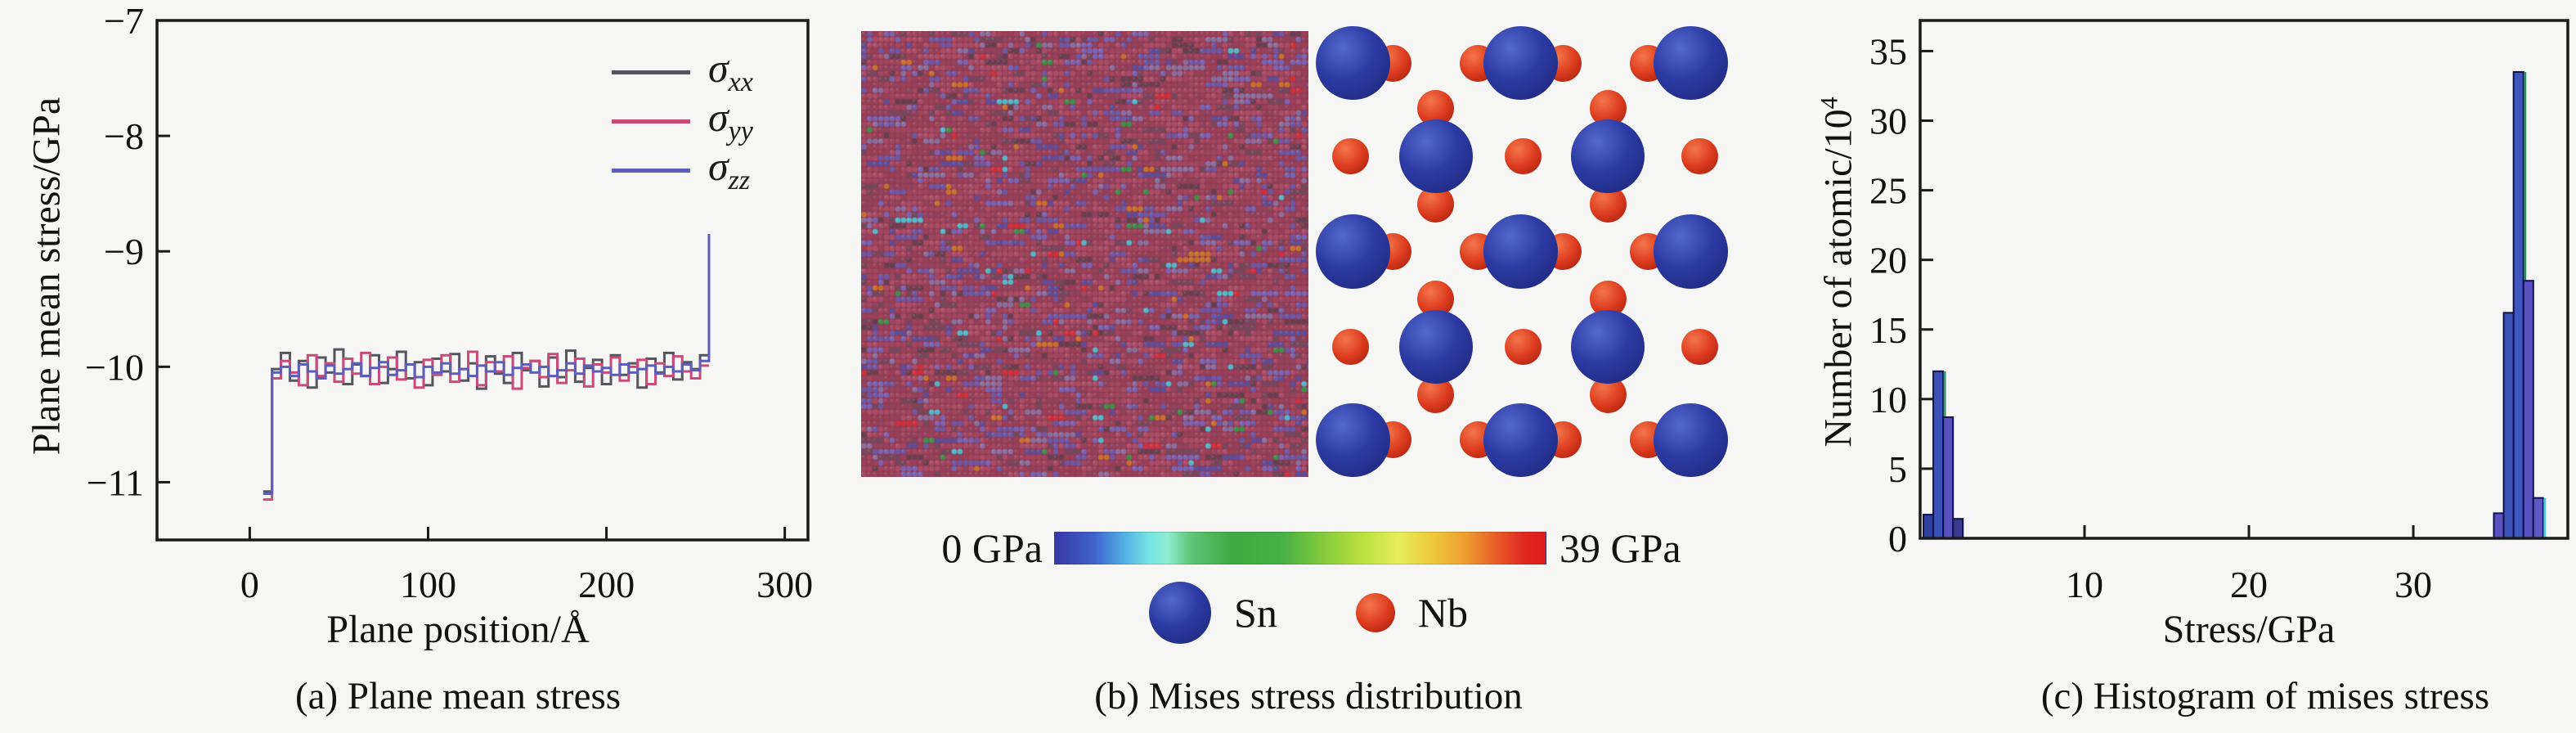 The width and height of the screenshot is (2576, 733). I want to click on panel-a-caption: (a) Plane mean stress, so click(458, 696).